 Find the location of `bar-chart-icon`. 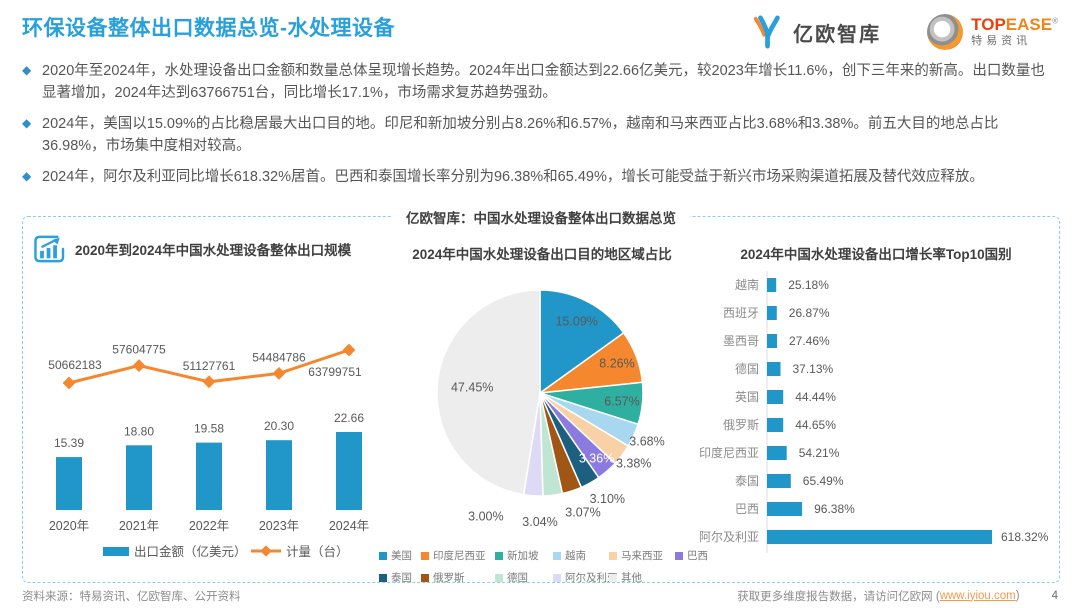

bar-chart-icon is located at coordinates (49, 249).